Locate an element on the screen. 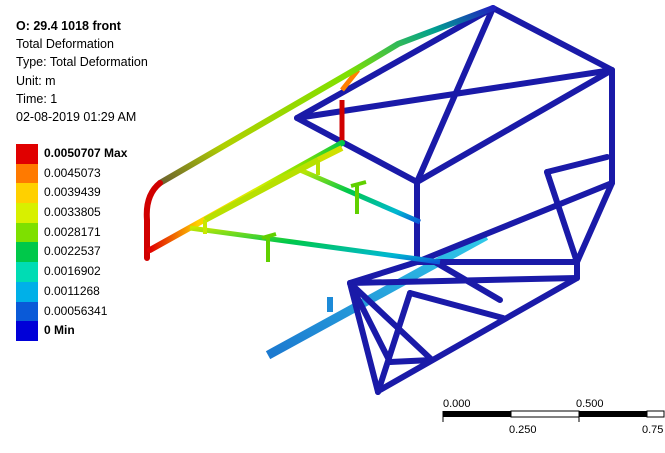 Image resolution: width=665 pixels, height=453 pixels. legend-label: 0.00056341 is located at coordinates (76, 310).